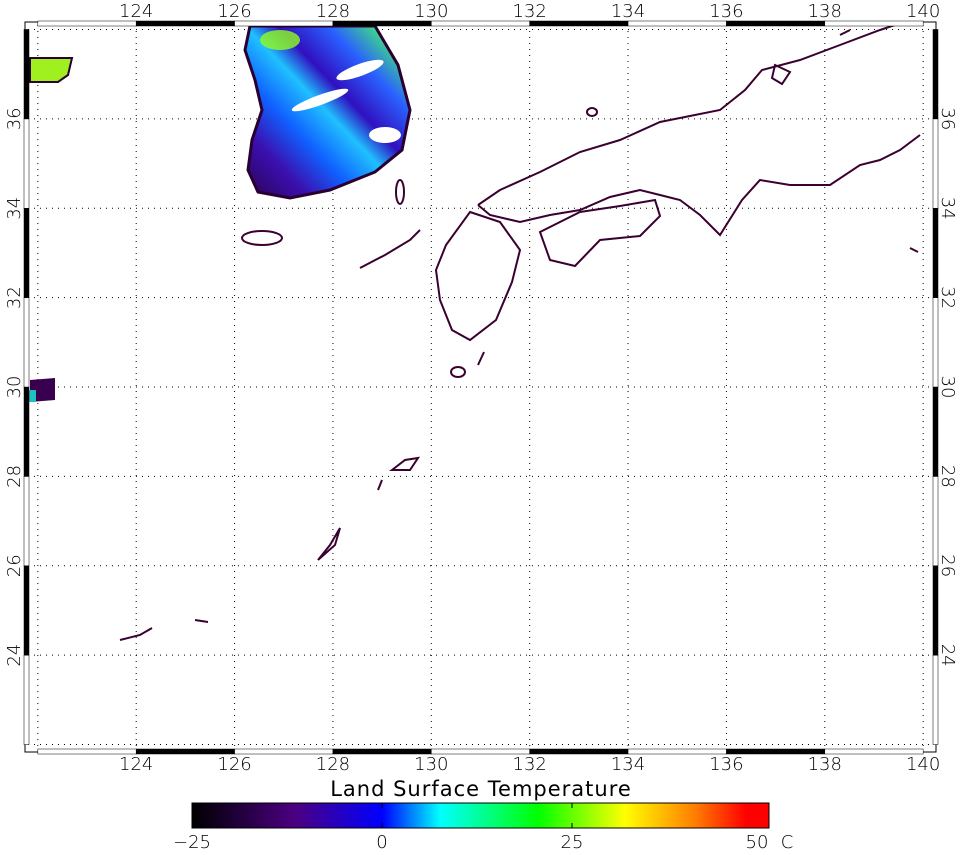 The height and width of the screenshot is (855, 962). Describe the element at coordinates (699, 130) in the screenshot. I see `coast-honshu` at that location.